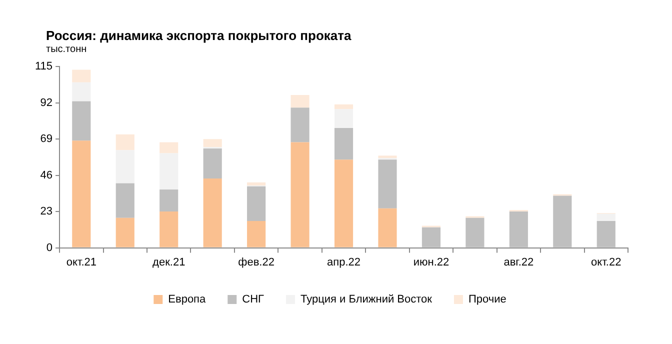 Image resolution: width=672 pixels, height=344 pixels. Describe the element at coordinates (487, 300) in the screenshot. I see `legend-label: Прочие` at that location.